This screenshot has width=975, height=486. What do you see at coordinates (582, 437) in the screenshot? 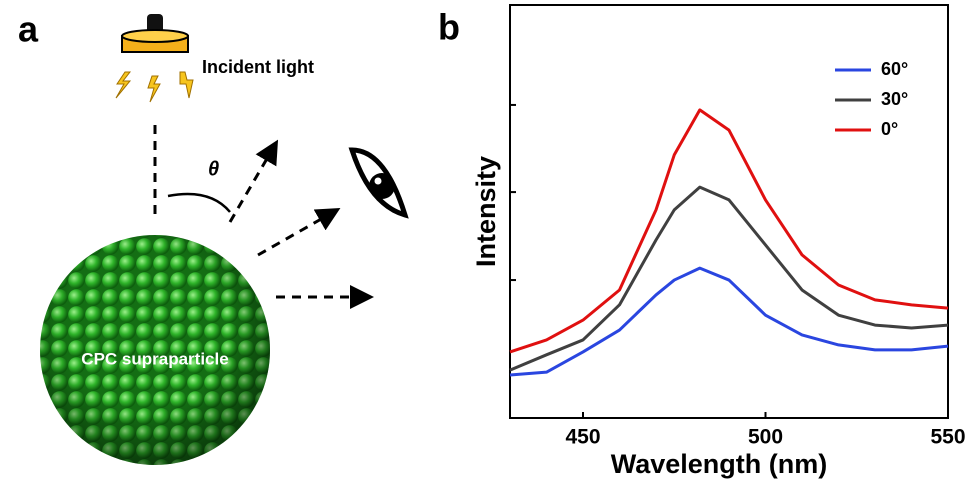
I see `x-tick-label: 450` at bounding box center [582, 437].